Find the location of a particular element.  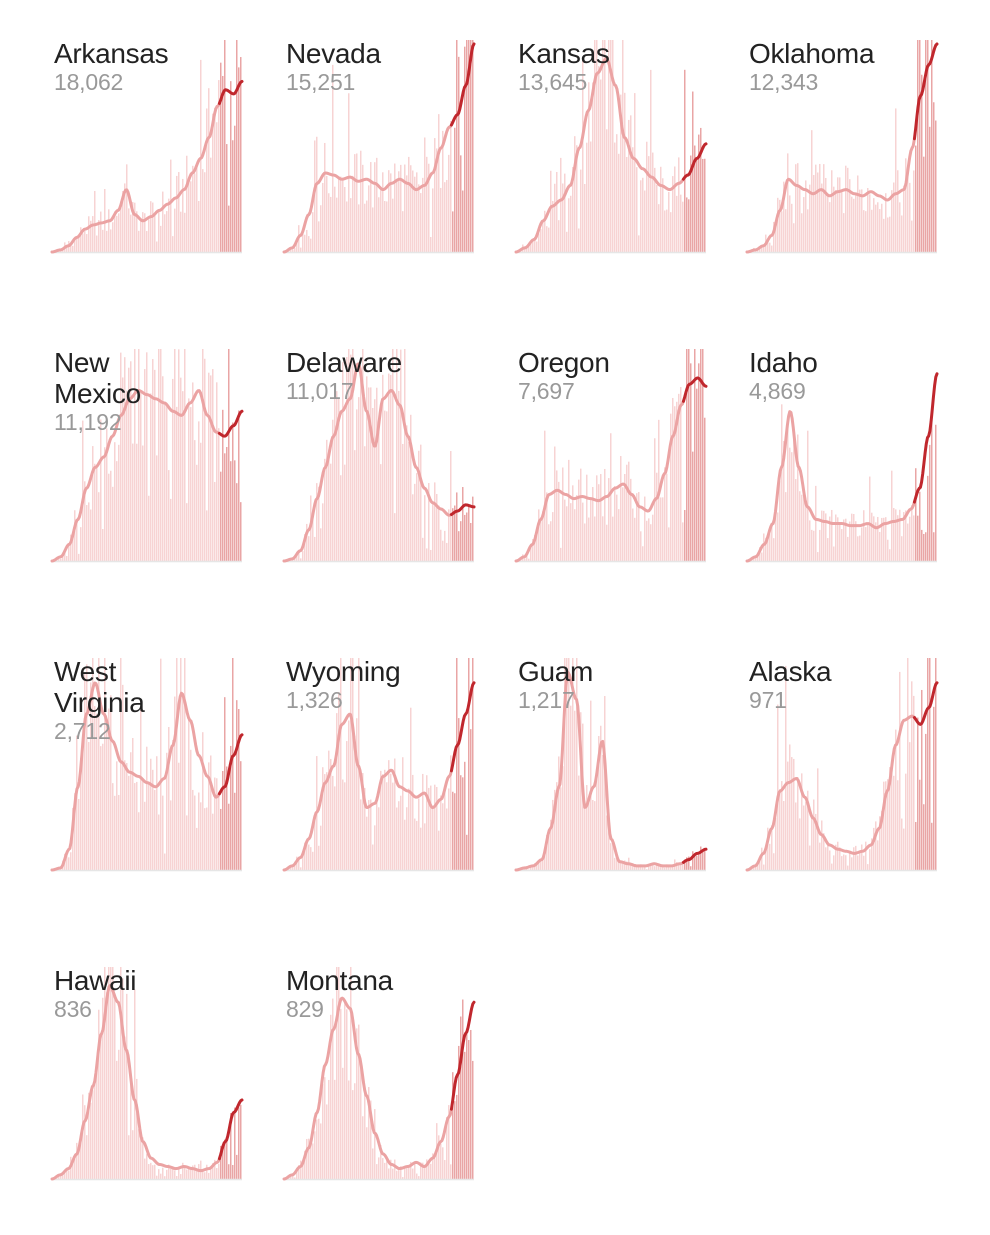

case-count: 12,343 is located at coordinates (783, 82).